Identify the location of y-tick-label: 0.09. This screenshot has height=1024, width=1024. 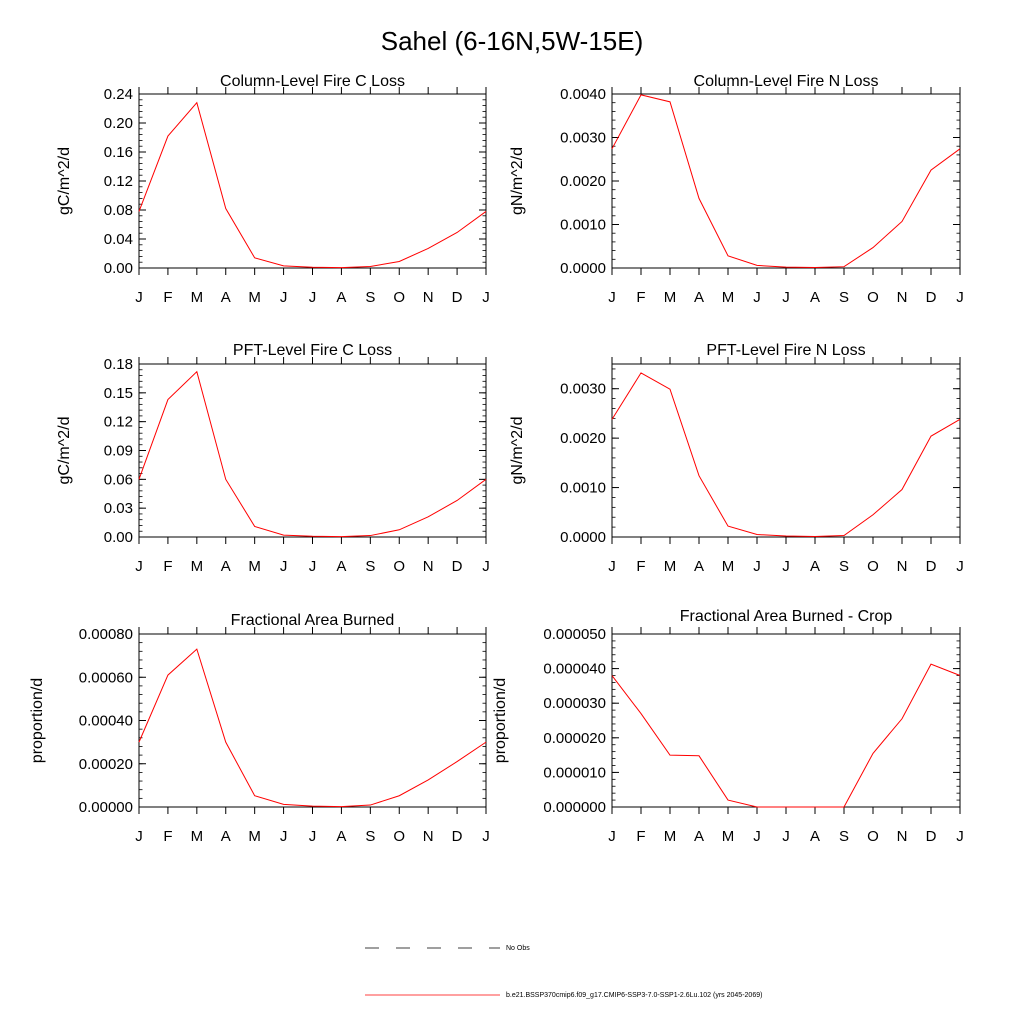
(118, 451).